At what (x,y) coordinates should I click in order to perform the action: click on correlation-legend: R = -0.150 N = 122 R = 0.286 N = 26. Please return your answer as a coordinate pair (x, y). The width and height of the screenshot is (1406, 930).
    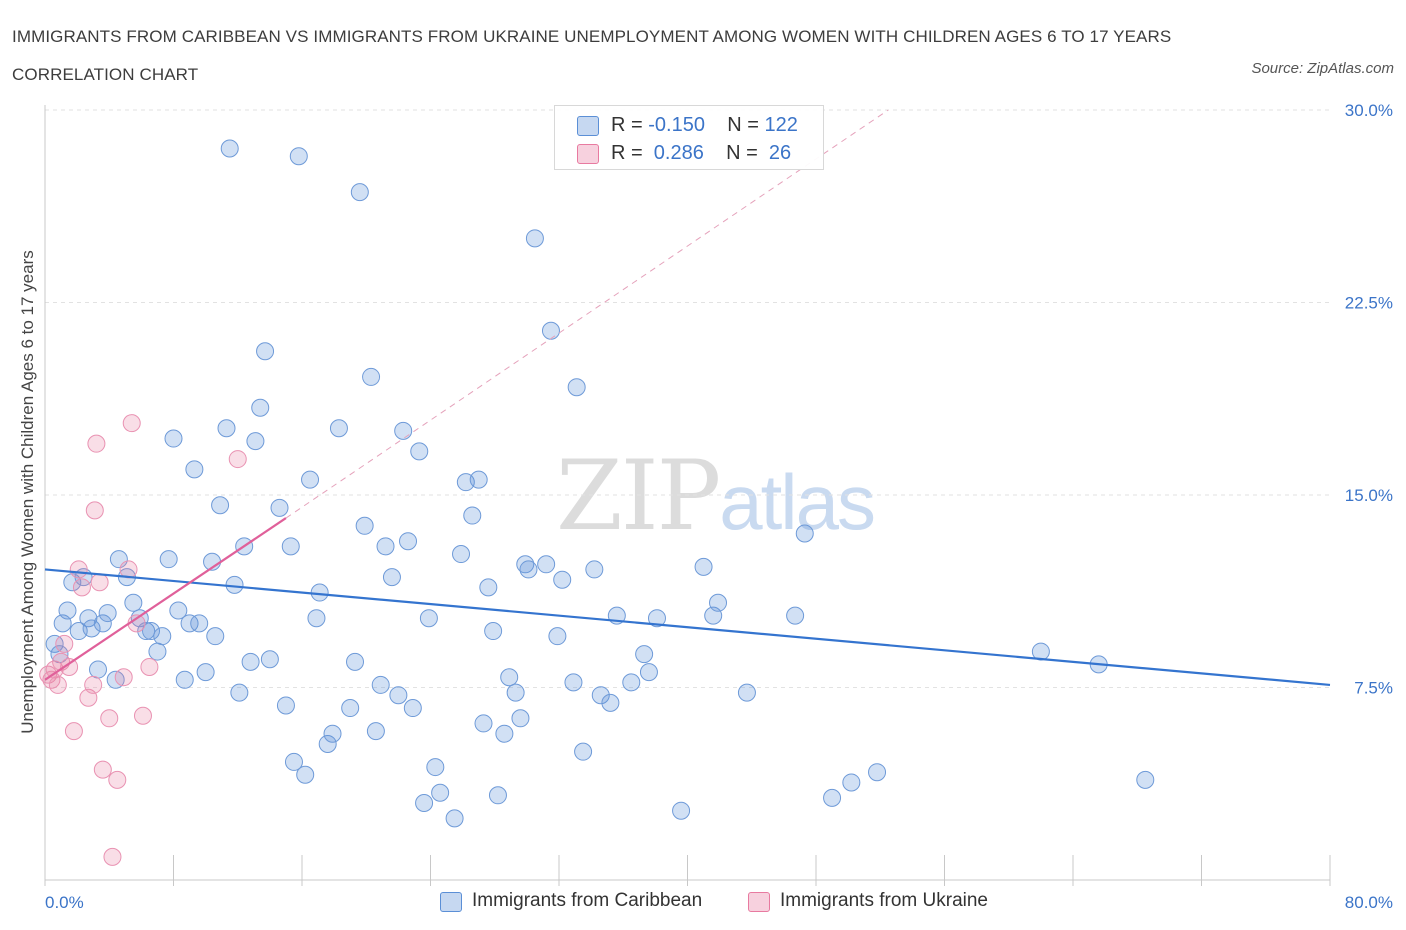
    Looking at the image, I should click on (689, 137).